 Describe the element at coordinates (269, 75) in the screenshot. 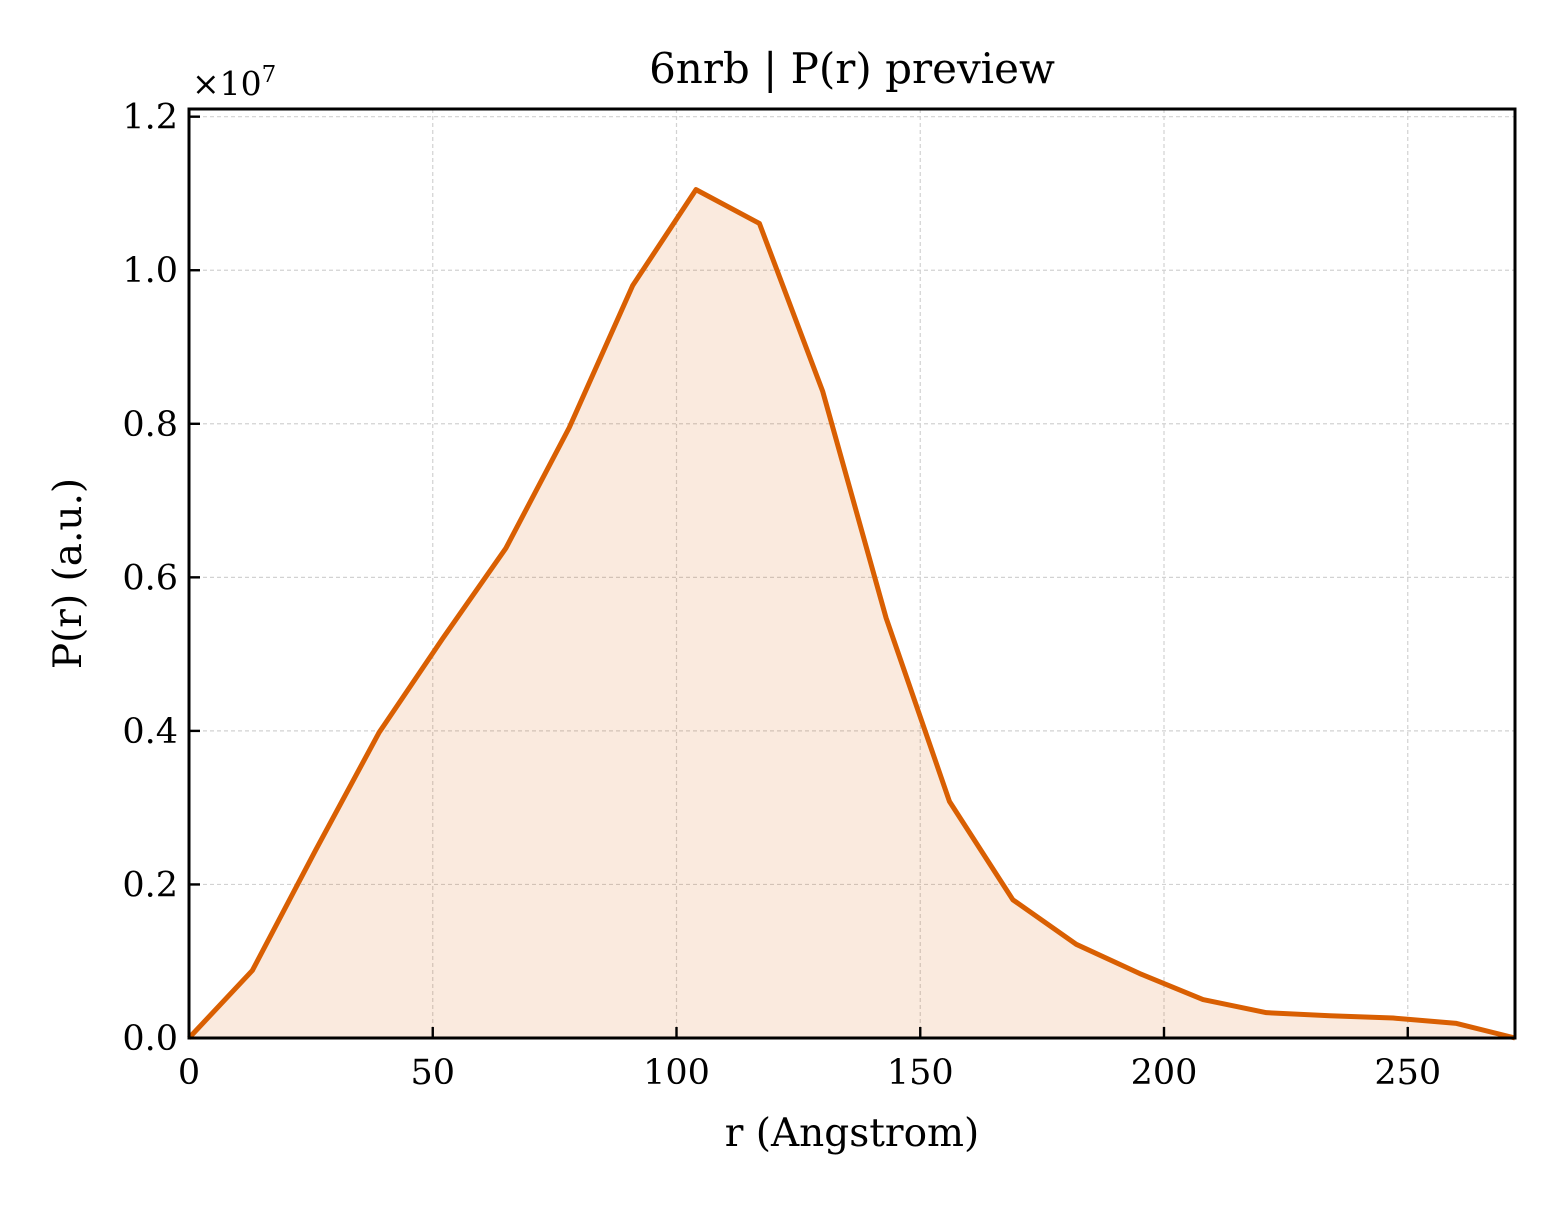

I see `y-offset-exponent: 7` at that location.